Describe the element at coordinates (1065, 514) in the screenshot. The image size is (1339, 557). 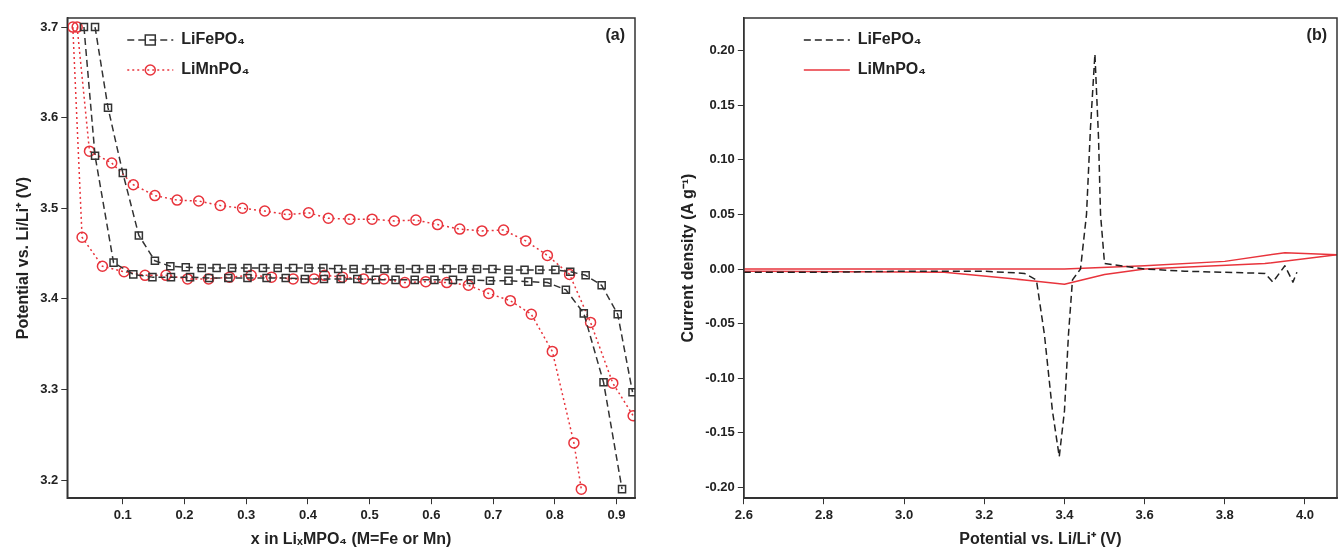
I see `x-tick-label: 3.4` at that location.